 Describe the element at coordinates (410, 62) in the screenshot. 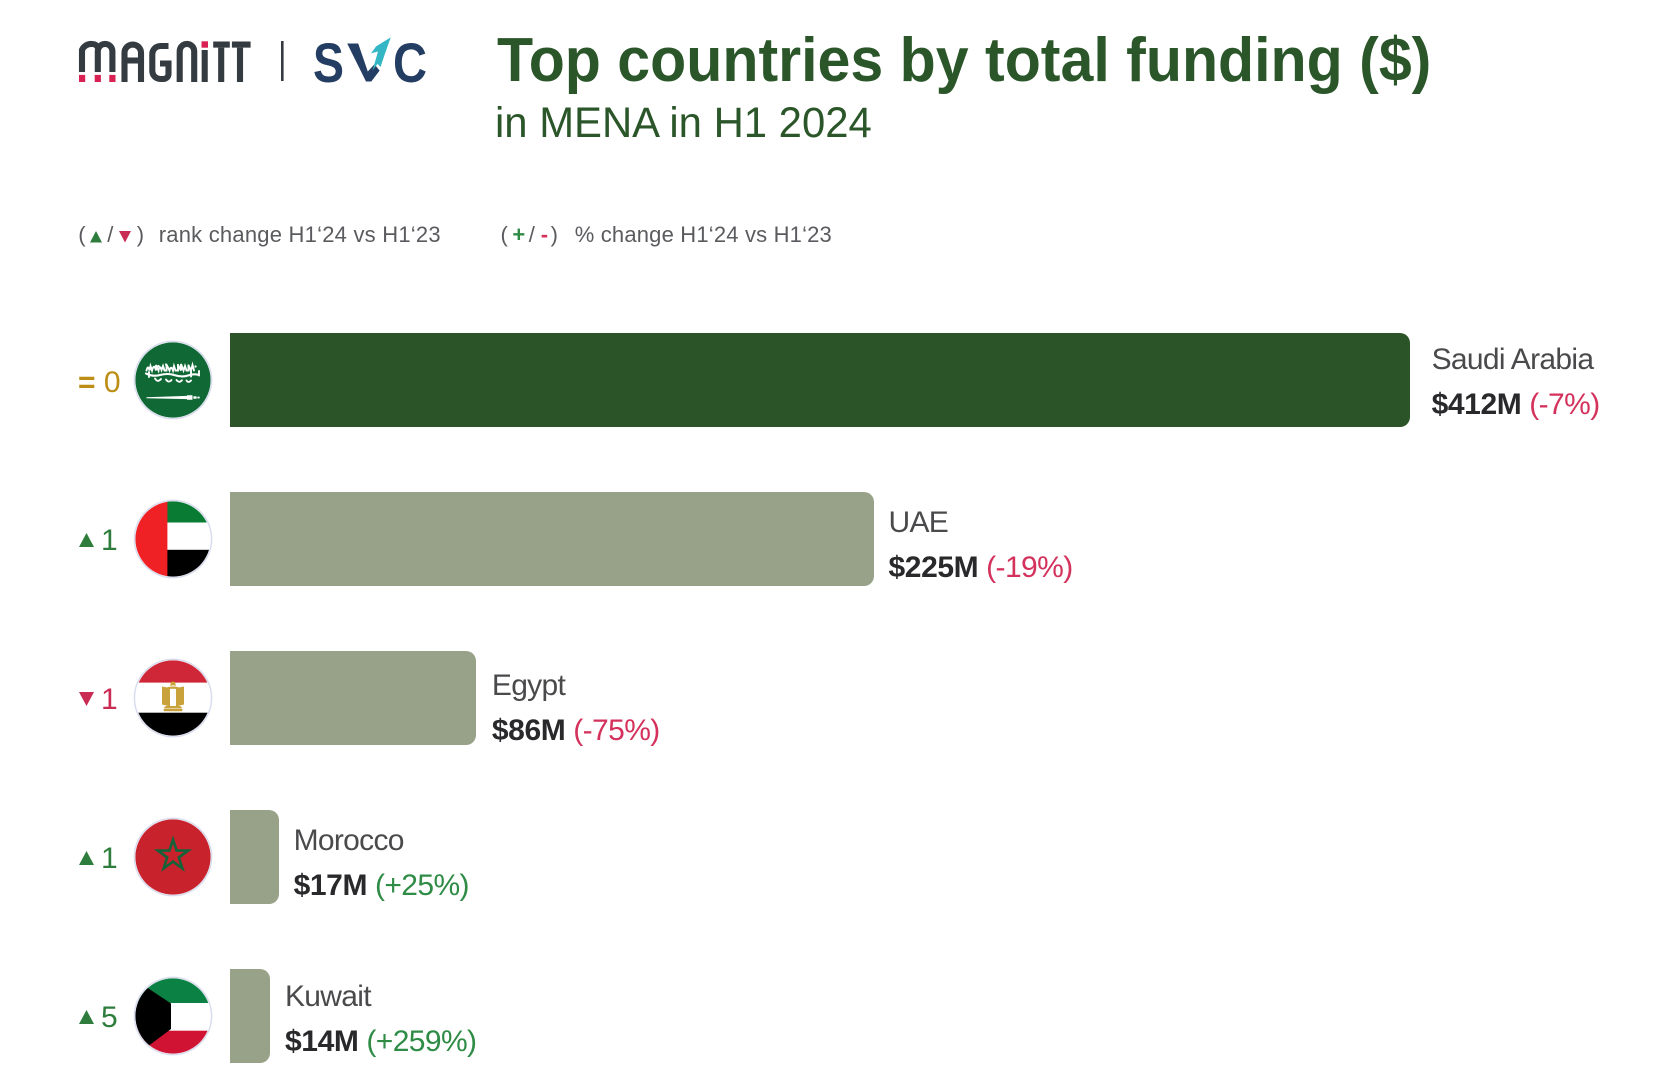

I see `svg-text: C` at that location.